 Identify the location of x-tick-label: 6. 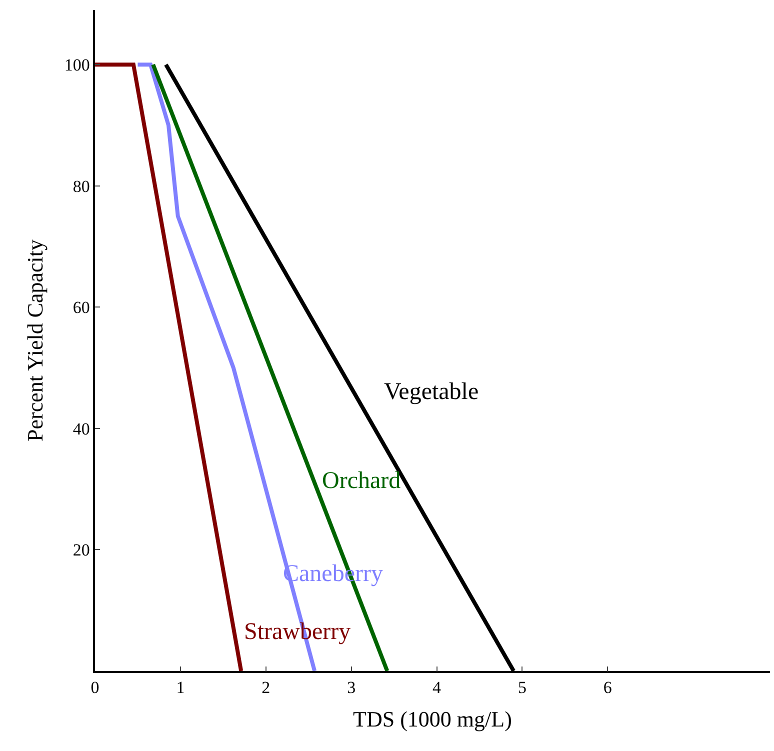
(607, 688).